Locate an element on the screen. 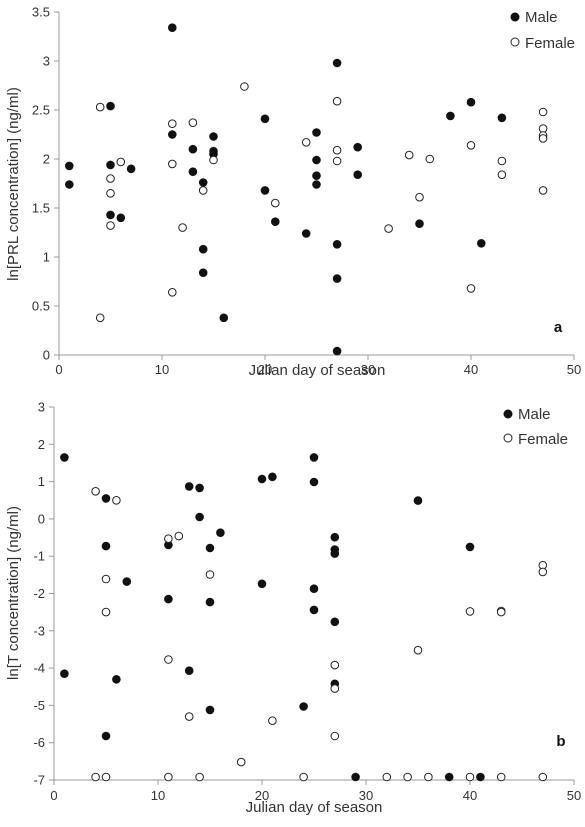 The image size is (585, 827). panel-a-legend: Male Female is located at coordinates (542, 30).